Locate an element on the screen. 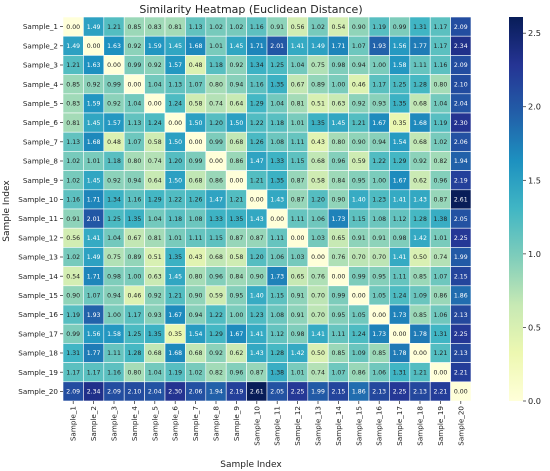  colorbar-tick-label: 0.0 is located at coordinates (534, 401).